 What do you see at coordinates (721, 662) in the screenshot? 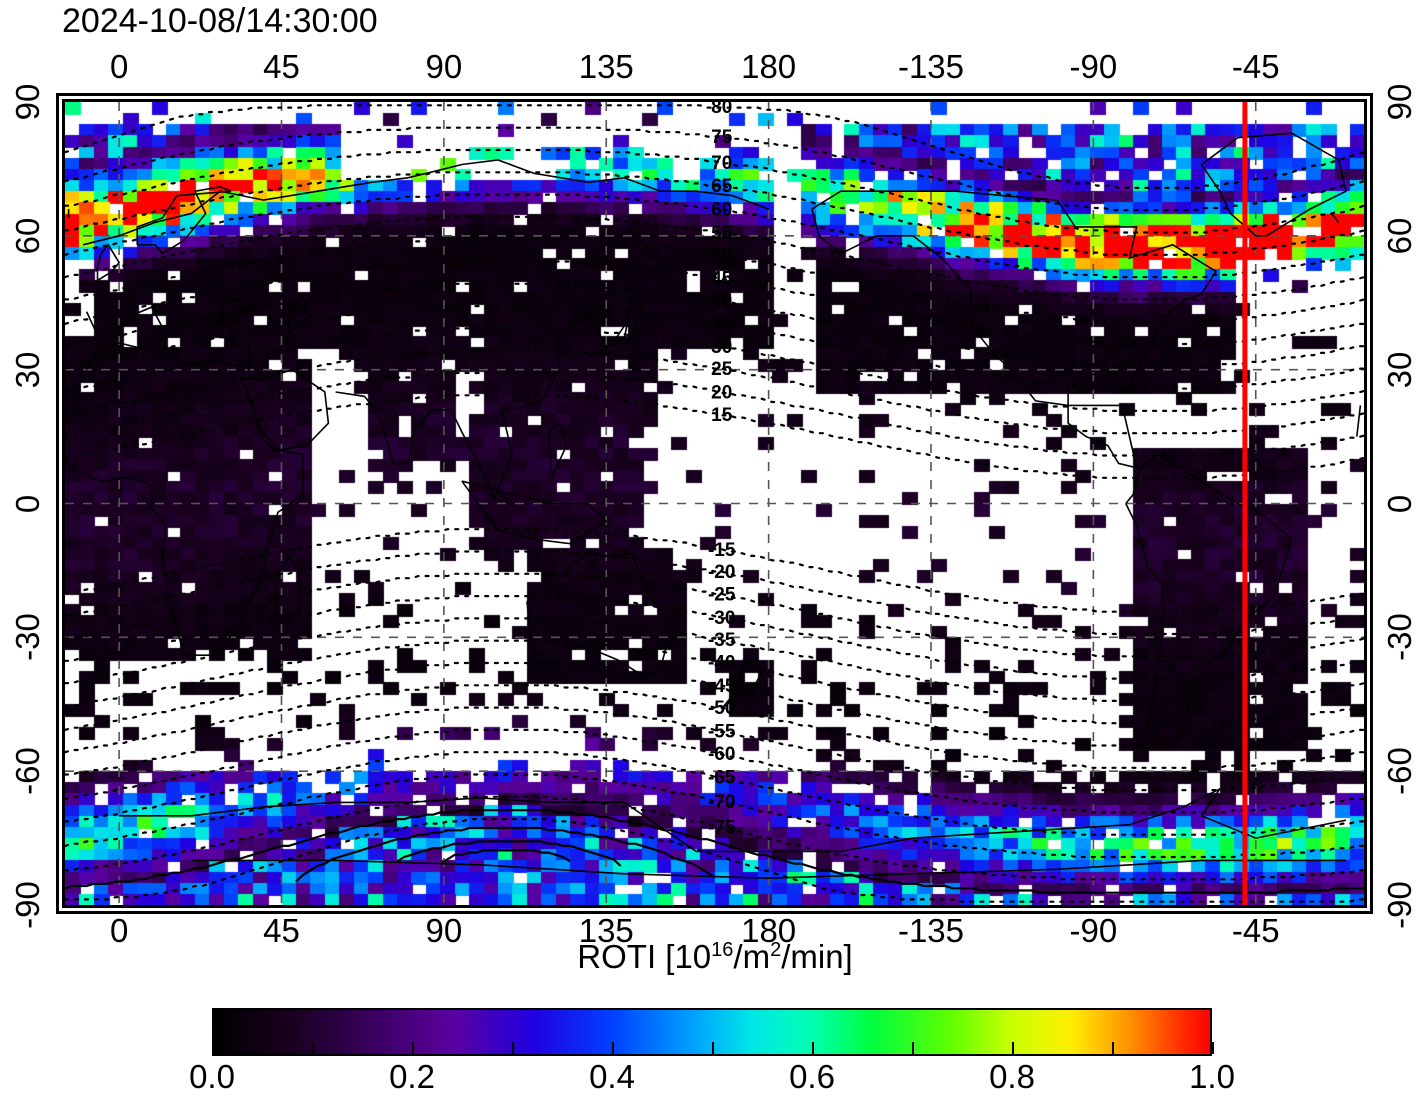
I see `maglat-label-s--40: -40` at bounding box center [721, 662].